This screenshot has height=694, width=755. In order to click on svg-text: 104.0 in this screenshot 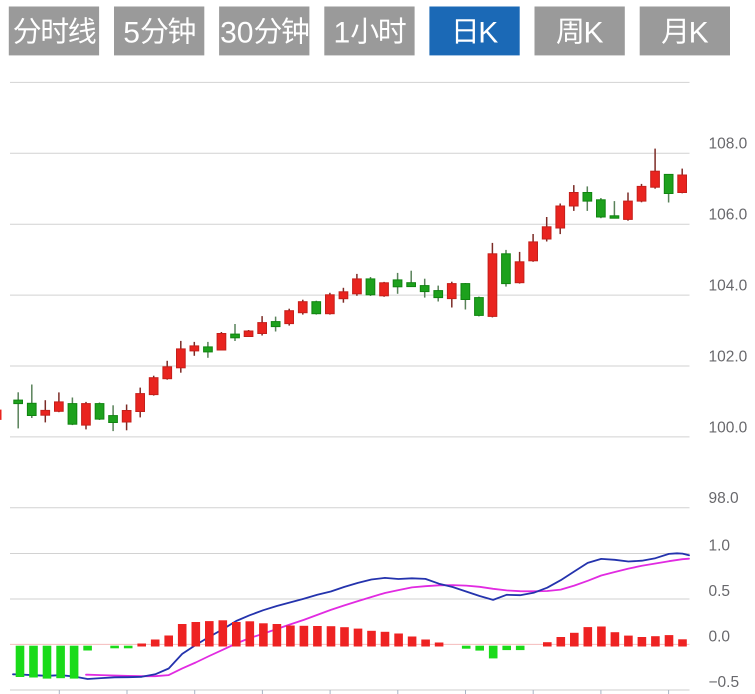, I will do `click(728, 286)`.